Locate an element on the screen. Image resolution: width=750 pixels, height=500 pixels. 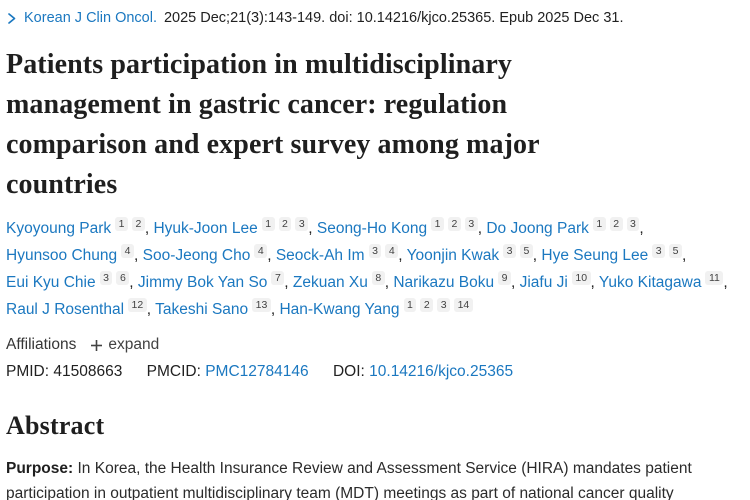
pmcid-link: PMC12784146 is located at coordinates (257, 371).